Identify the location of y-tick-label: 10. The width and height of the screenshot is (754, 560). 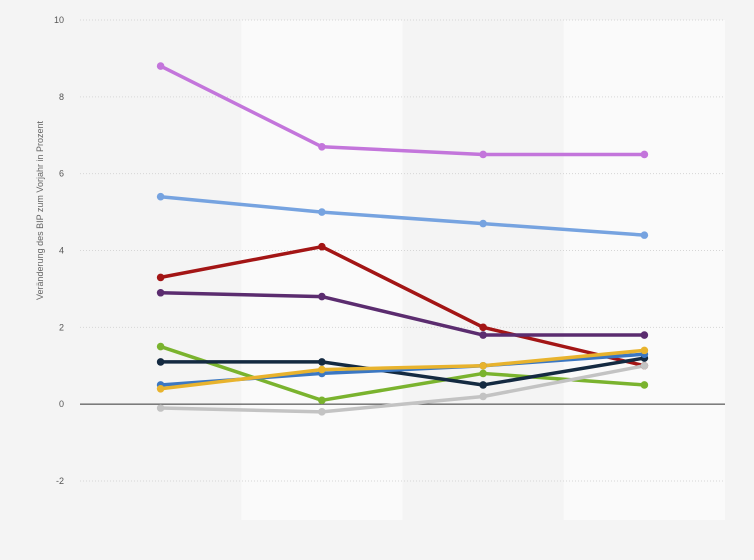
(59, 20).